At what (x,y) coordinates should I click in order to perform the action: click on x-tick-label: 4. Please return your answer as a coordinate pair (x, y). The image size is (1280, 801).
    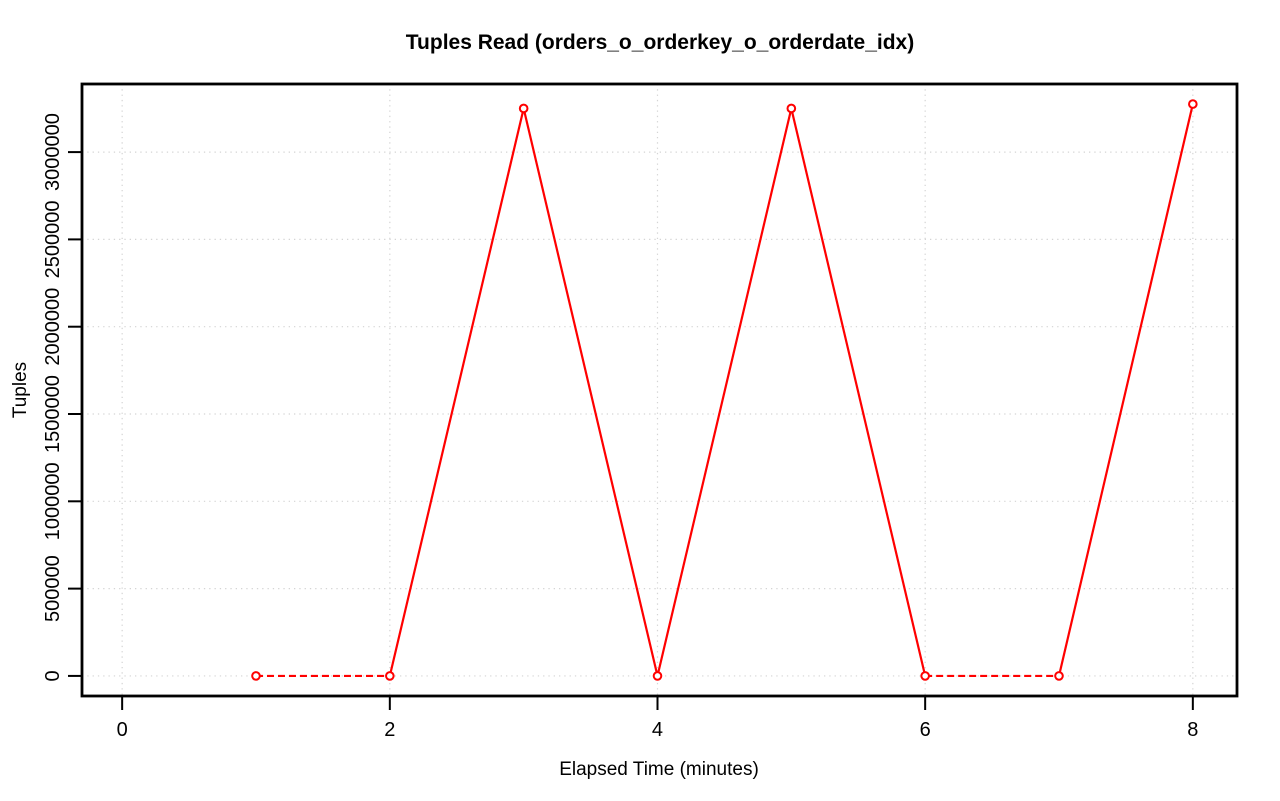
    Looking at the image, I should click on (657, 730).